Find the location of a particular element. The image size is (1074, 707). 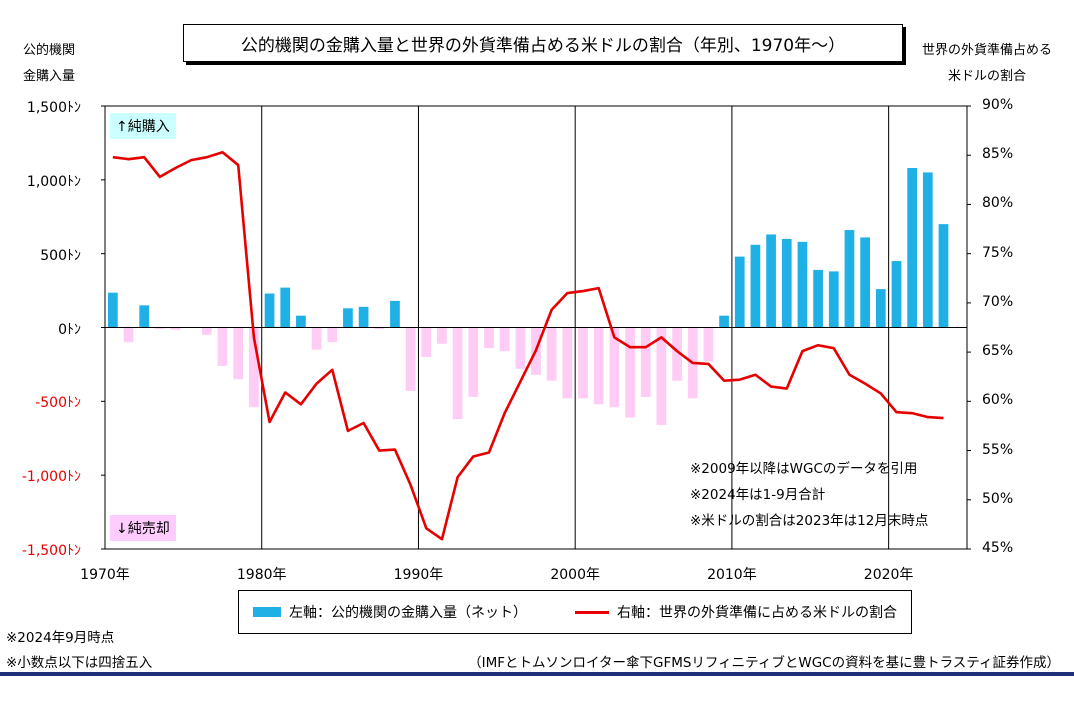

x-tick-label: 2000年 is located at coordinates (575, 575).